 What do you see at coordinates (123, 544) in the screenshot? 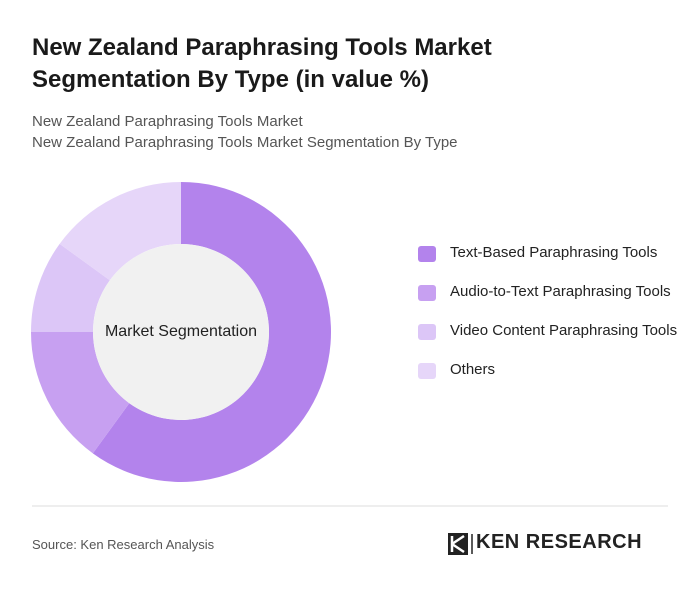
I see `source: Source: Ken Research Analysis` at bounding box center [123, 544].